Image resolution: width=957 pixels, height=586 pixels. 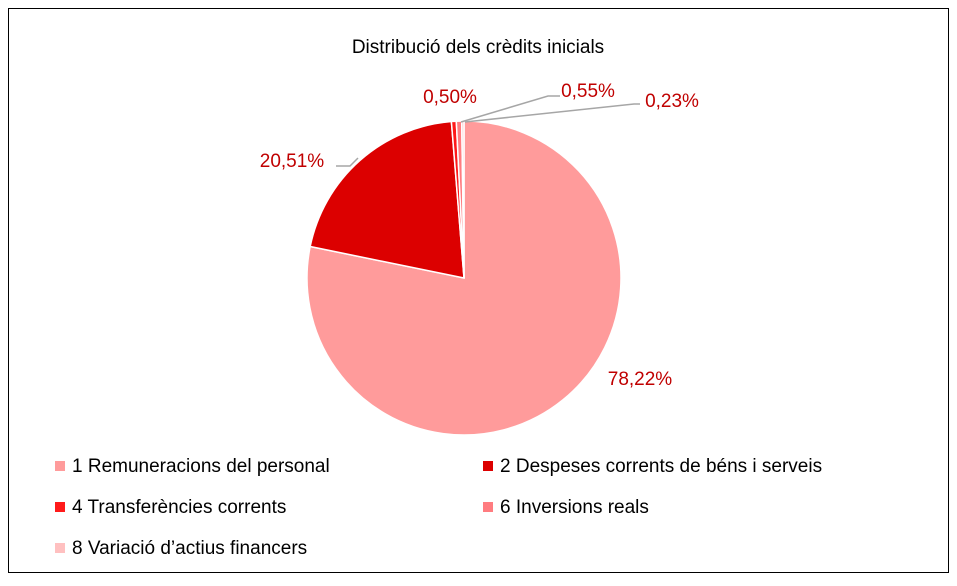 What do you see at coordinates (672, 101) in the screenshot?
I see `data-label: 0,23%` at bounding box center [672, 101].